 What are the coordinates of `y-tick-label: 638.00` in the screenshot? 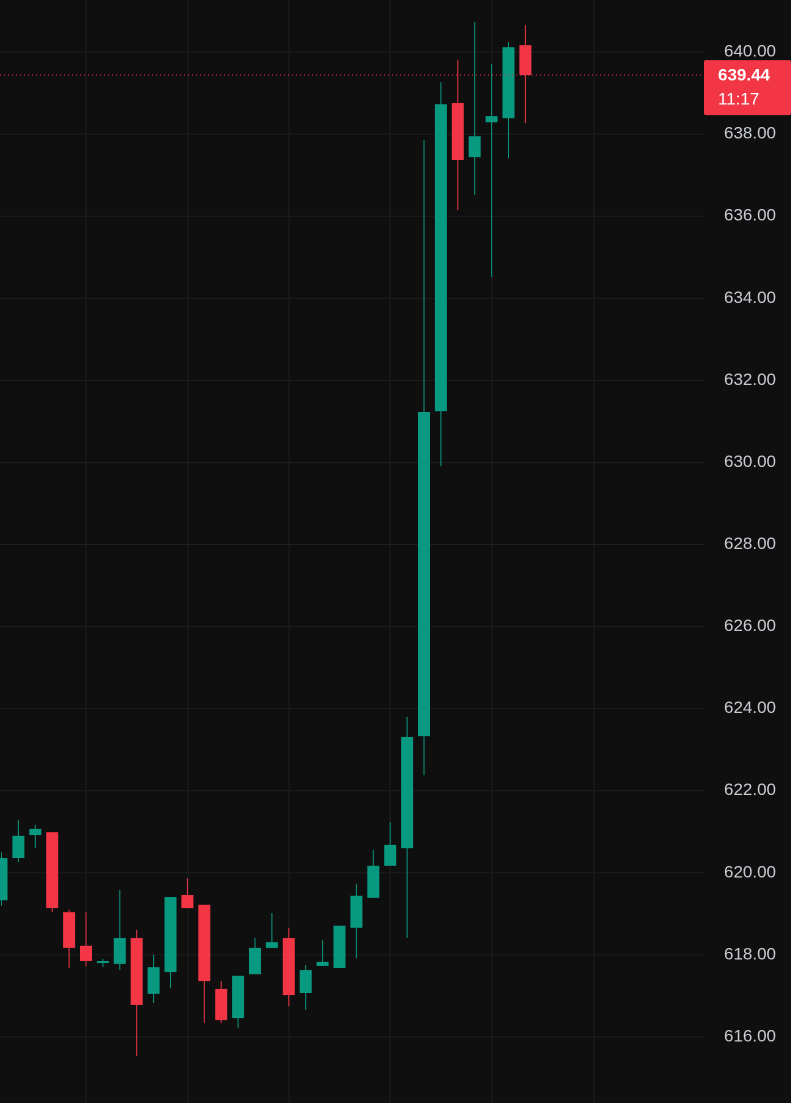 It's located at (750, 133).